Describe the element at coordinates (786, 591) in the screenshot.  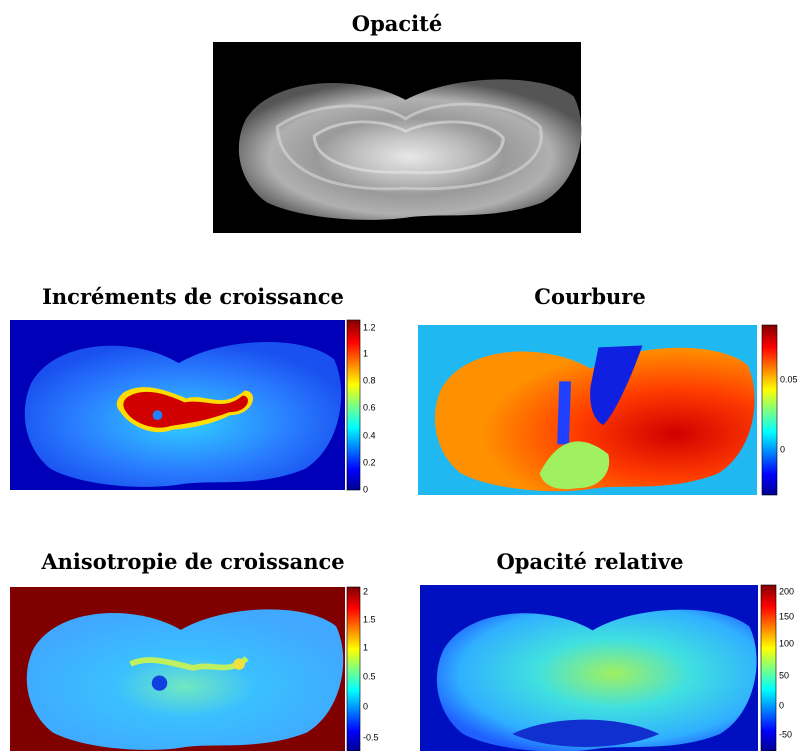
I see `colorbar-tick-label: 200` at that location.